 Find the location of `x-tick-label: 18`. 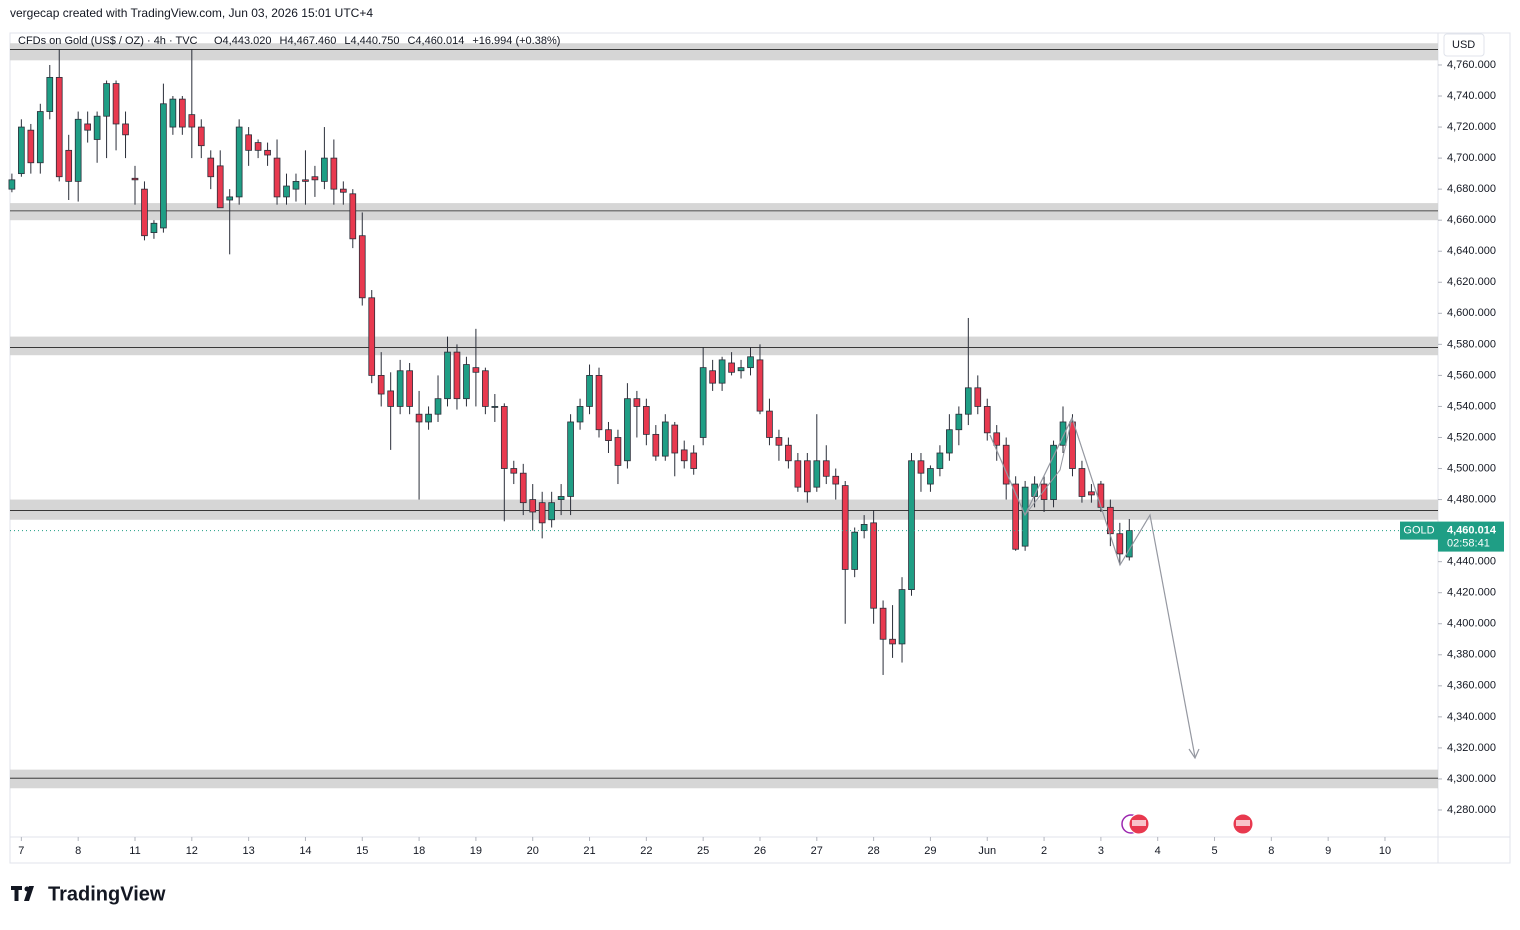

x-tick-label: 18 is located at coordinates (419, 851).